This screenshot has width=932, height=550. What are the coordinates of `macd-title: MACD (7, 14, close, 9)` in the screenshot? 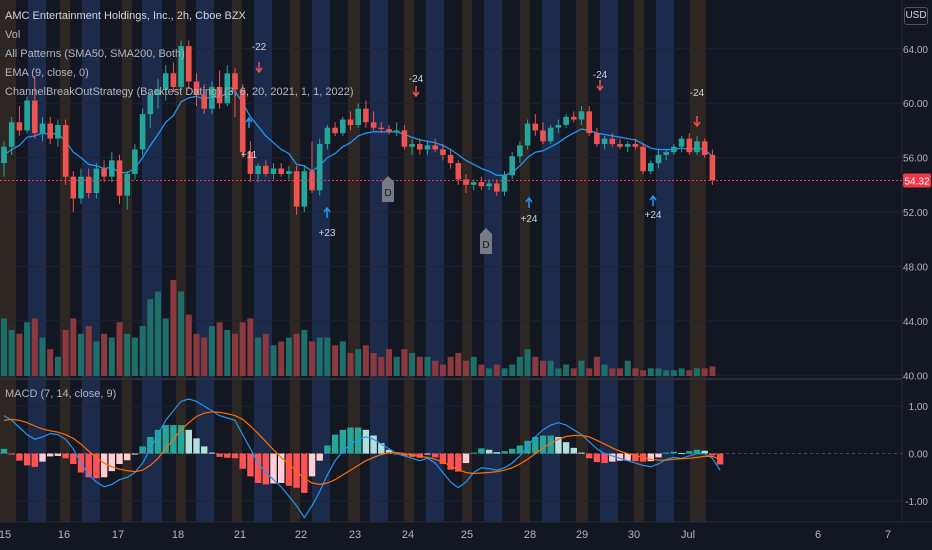 It's located at (61, 394).